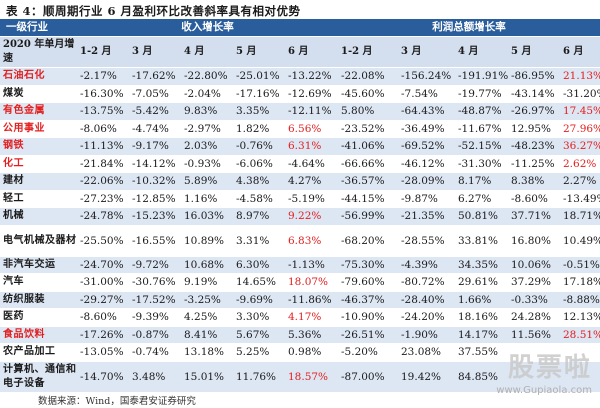  What do you see at coordinates (207, 94) in the screenshot?
I see `growth-value: -2.04%` at bounding box center [207, 94].